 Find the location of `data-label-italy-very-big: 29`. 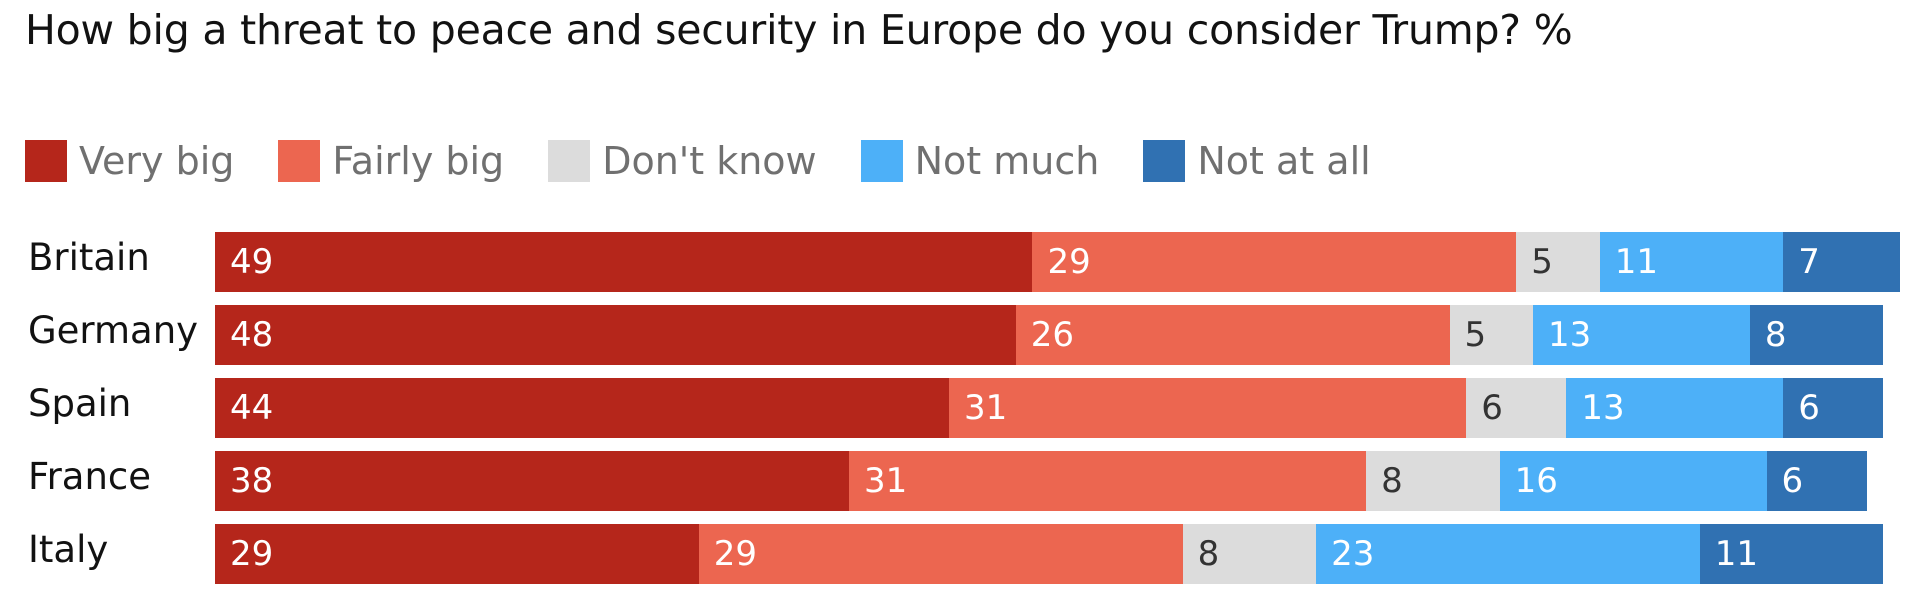

data-label-italy-very-big: 29 is located at coordinates (252, 554).